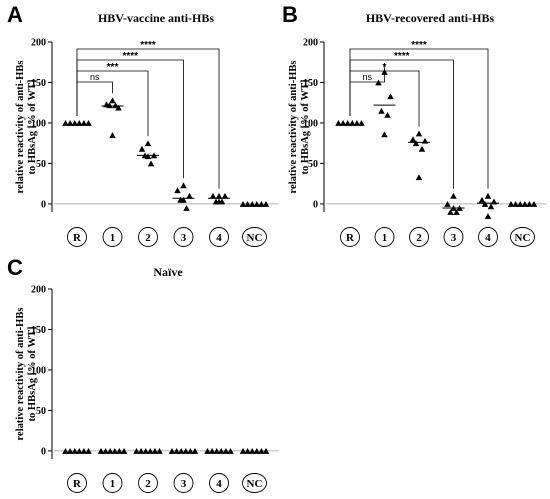 The width and height of the screenshot is (550, 499). Describe the element at coordinates (15, 267) in the screenshot. I see `panel-letter: C` at that location.